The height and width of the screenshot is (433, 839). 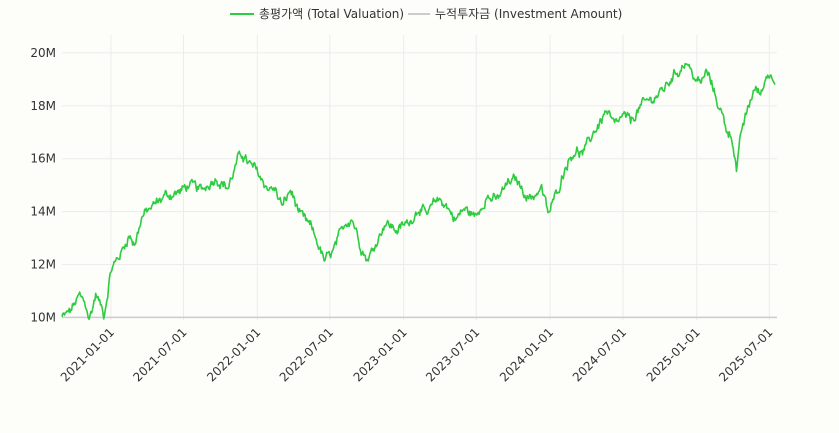 What do you see at coordinates (452, 354) in the screenshot?
I see `x-tick-label: 2023-07-01` at bounding box center [452, 354].